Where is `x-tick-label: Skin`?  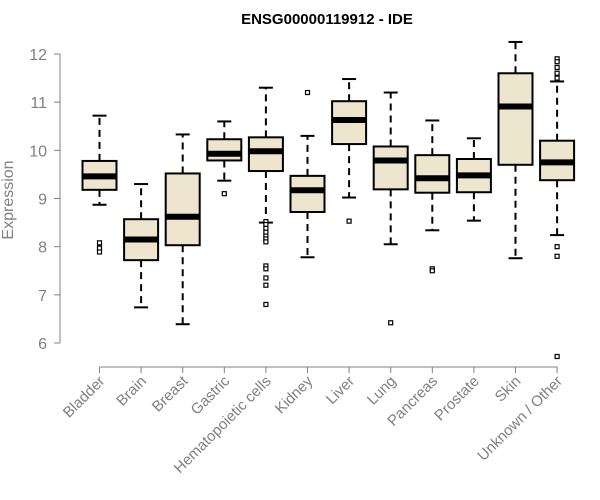
x-tick-label: Skin is located at coordinates (508, 389).